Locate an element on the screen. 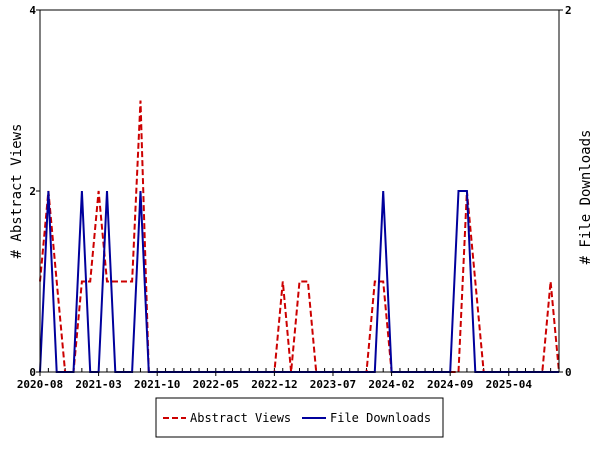  x-tick-label: 2022-12 is located at coordinates (274, 384).